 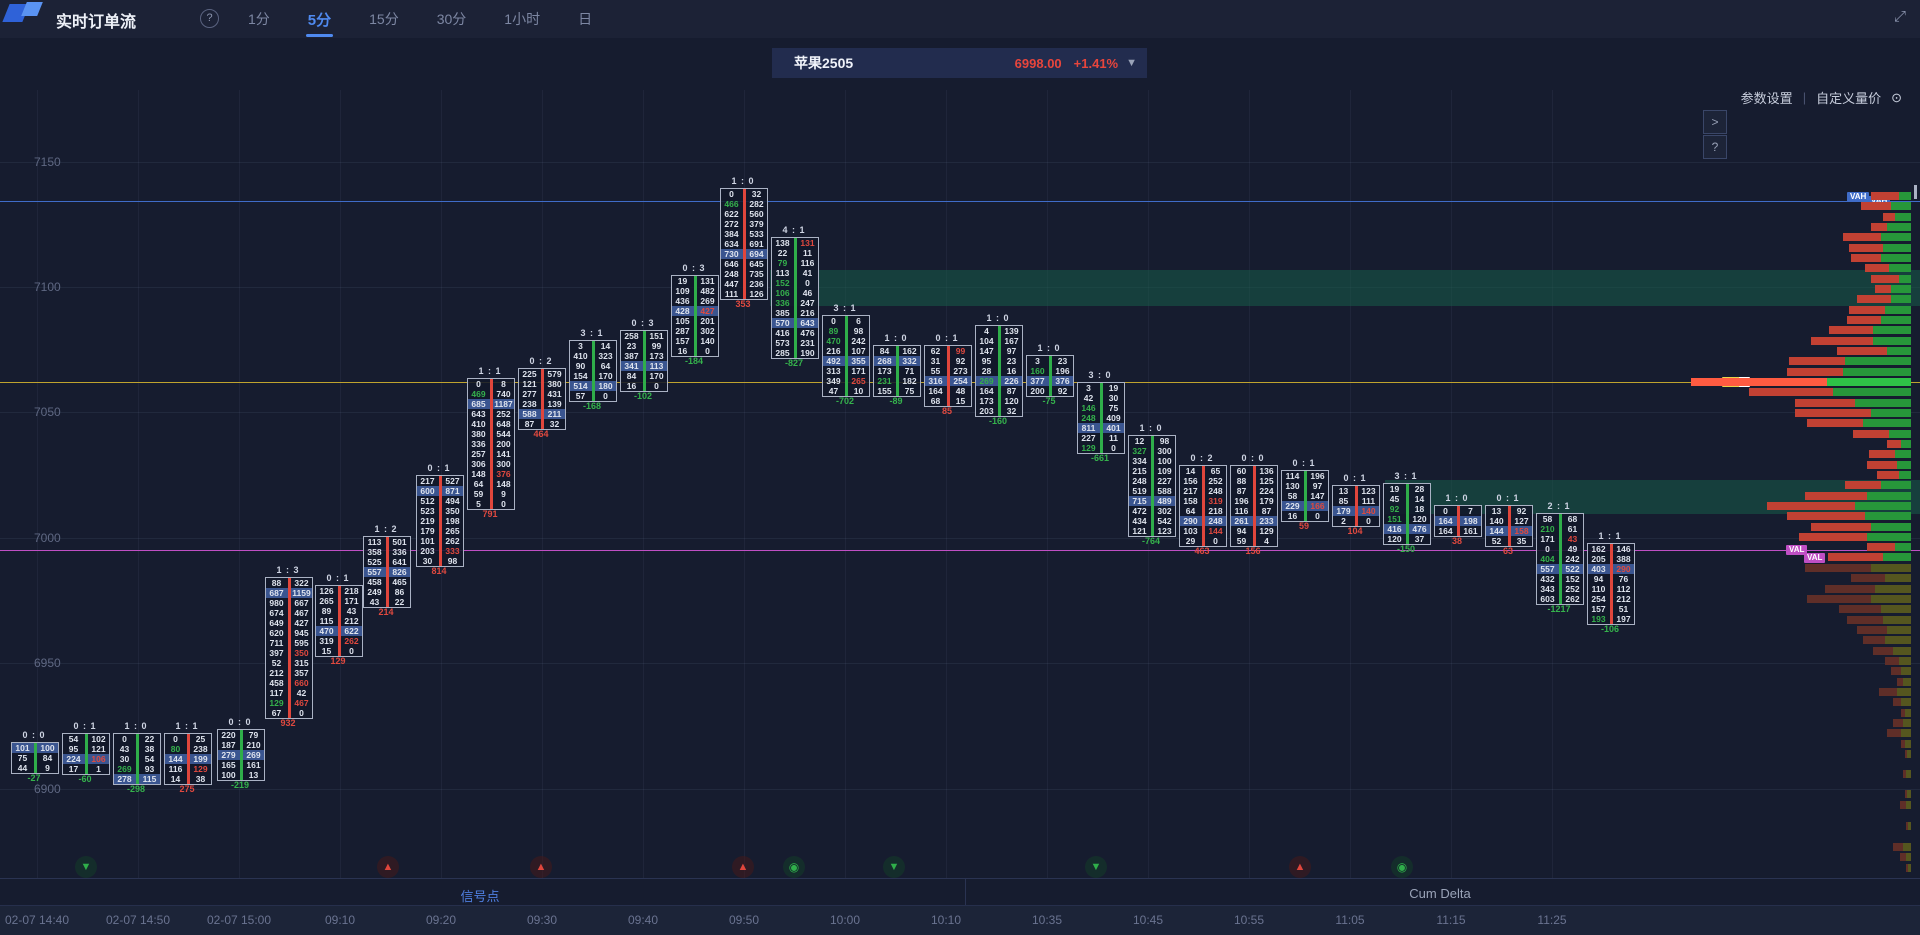 What do you see at coordinates (1715, 147) in the screenshot?
I see `panel-help-button: ?` at bounding box center [1715, 147].